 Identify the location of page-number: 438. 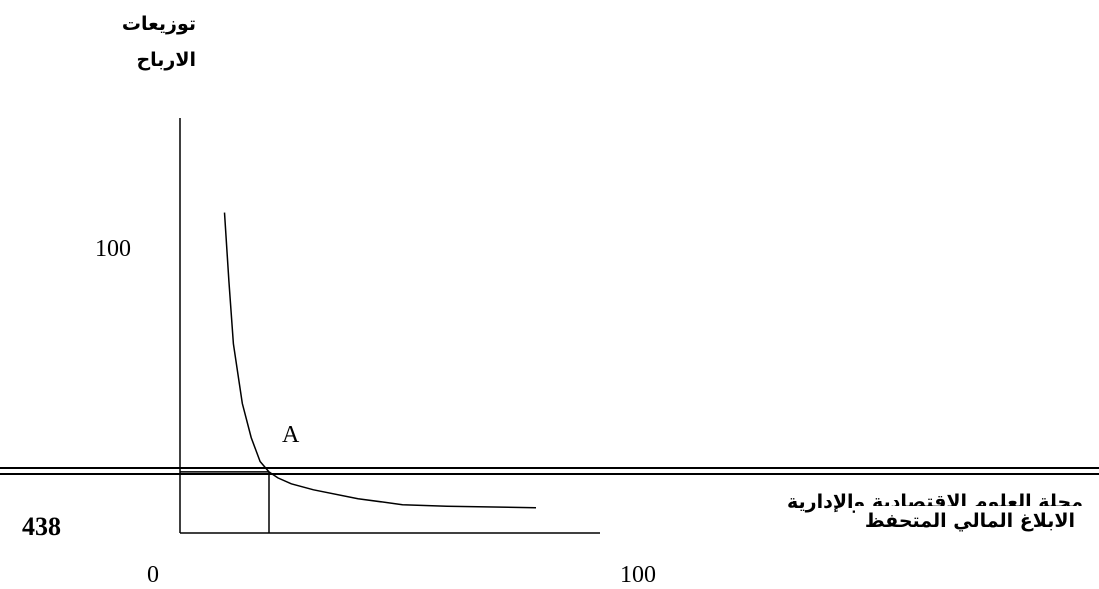
(41, 526).